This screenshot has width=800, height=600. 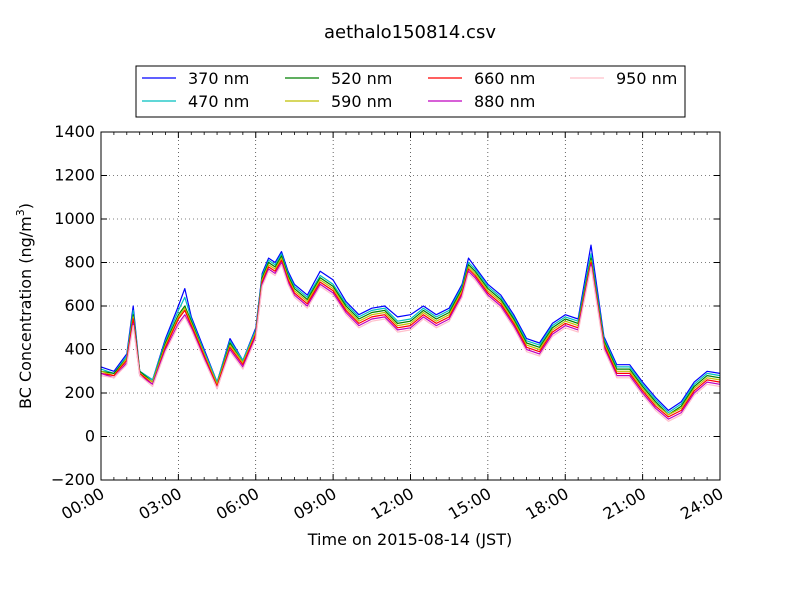 What do you see at coordinates (79, 349) in the screenshot?
I see `y-tick-label: 400` at bounding box center [79, 349].